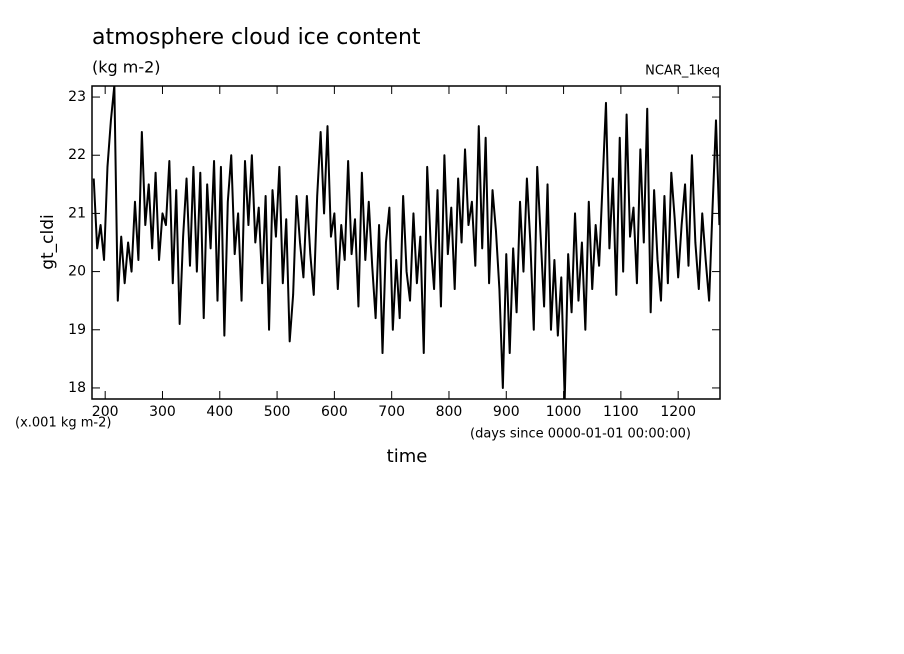 This screenshot has width=904, height=654. Describe the element at coordinates (682, 71) in the screenshot. I see `annotation: NCAR_1keq` at that location.